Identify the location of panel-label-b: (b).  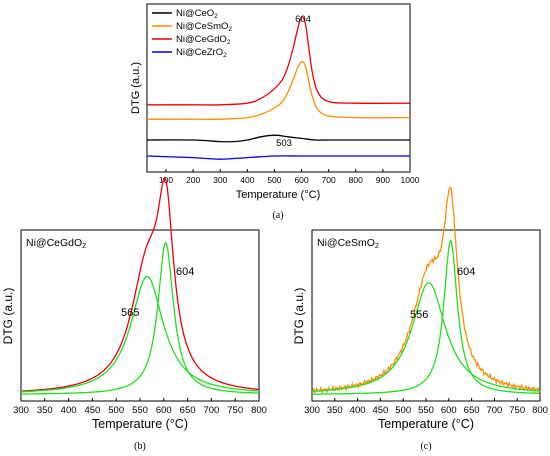
(140, 446).